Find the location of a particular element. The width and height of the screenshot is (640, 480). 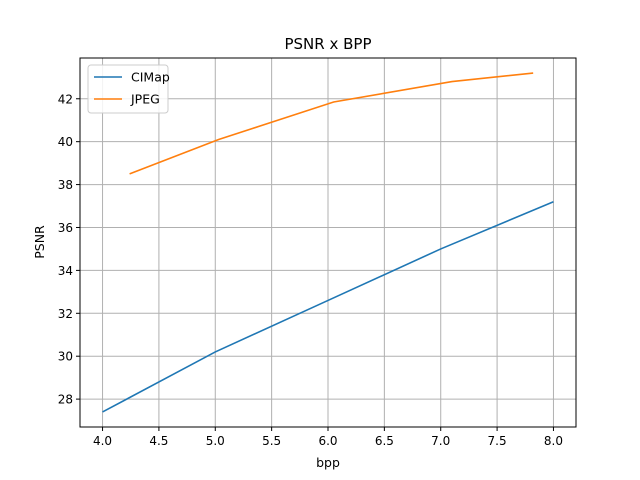

x-tick-label: 7.0 is located at coordinates (440, 441).